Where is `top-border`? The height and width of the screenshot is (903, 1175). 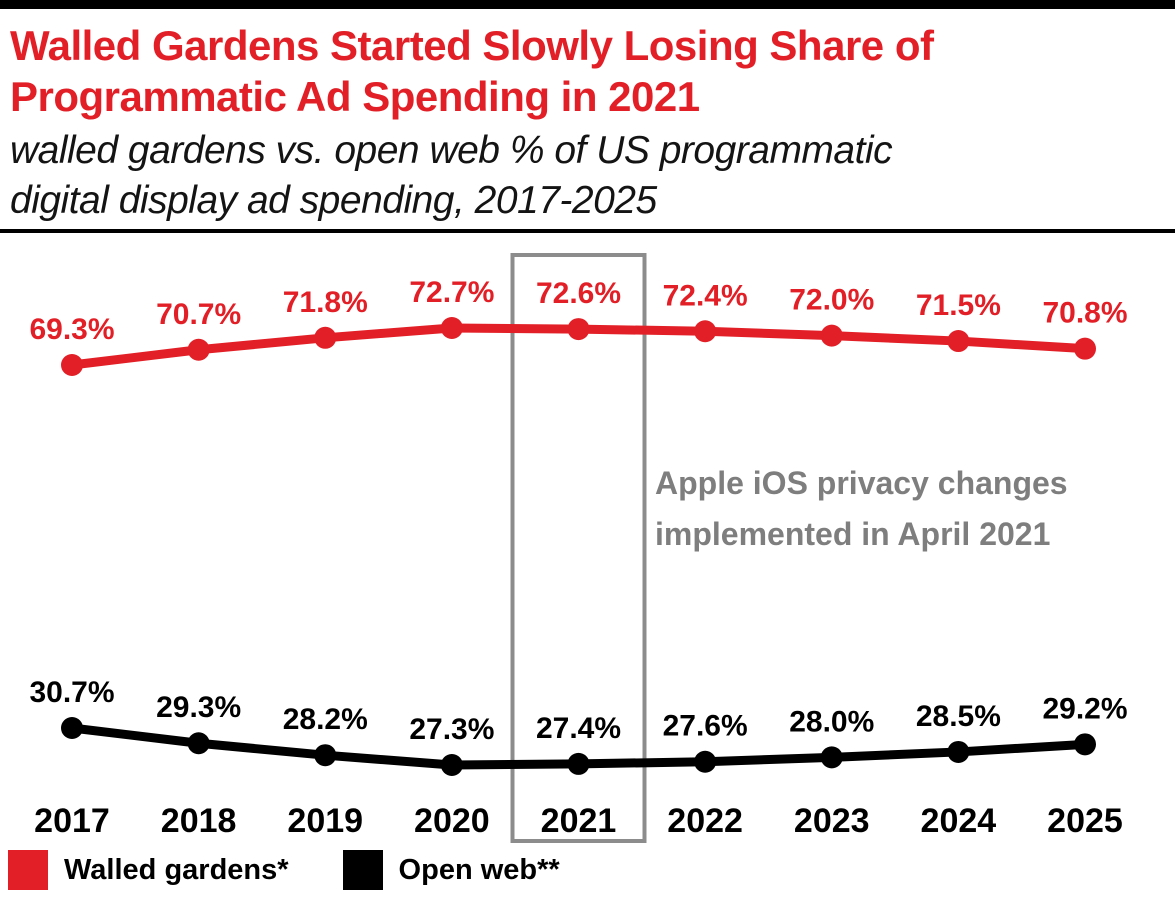 top-border is located at coordinates (587, 4).